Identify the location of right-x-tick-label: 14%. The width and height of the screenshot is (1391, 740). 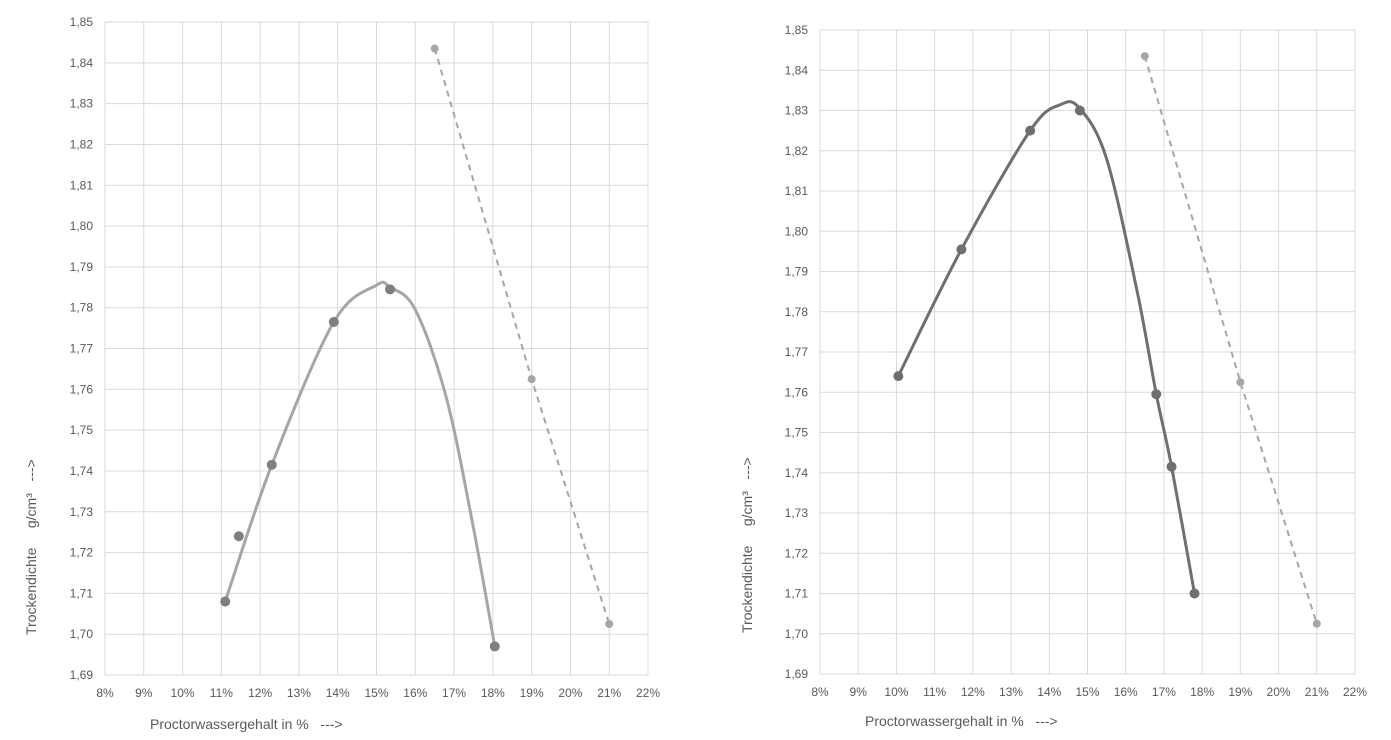
(1049, 692).